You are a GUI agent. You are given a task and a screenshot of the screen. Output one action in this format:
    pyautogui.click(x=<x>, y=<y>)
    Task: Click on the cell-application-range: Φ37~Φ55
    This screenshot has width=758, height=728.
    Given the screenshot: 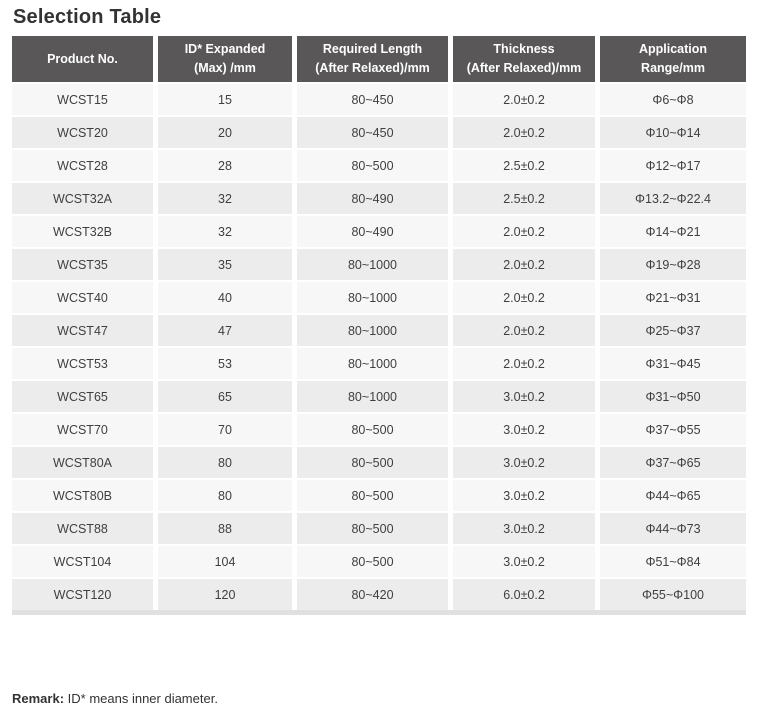 What is the action you would take?
    pyautogui.click(x=670, y=428)
    